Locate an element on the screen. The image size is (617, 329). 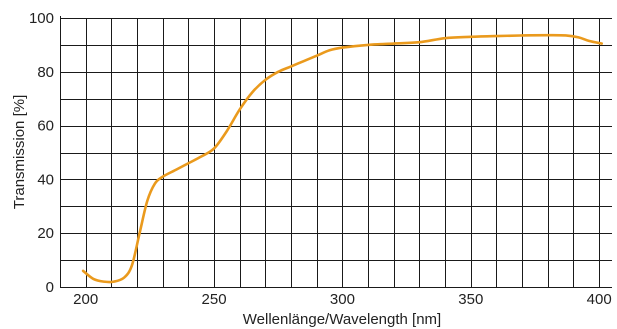
x-axis-ticks: 200 250 300 350 400 is located at coordinates (342, 299).